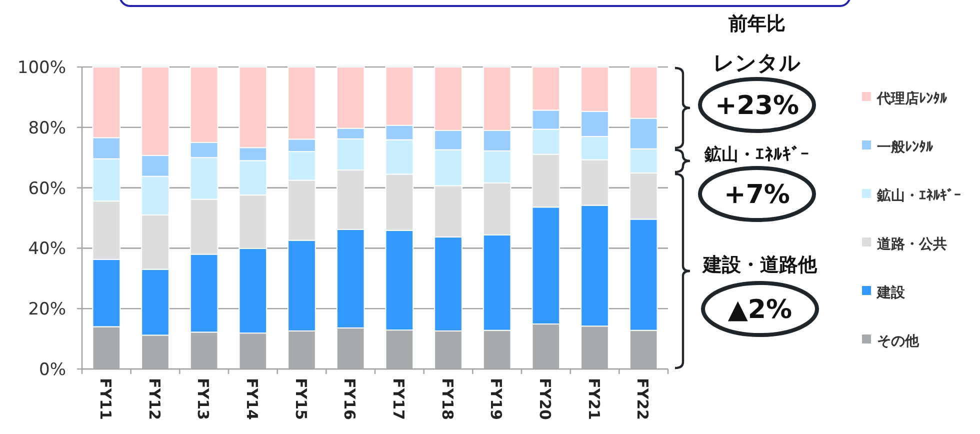  I want to click on legend-label: 建設, so click(891, 293).